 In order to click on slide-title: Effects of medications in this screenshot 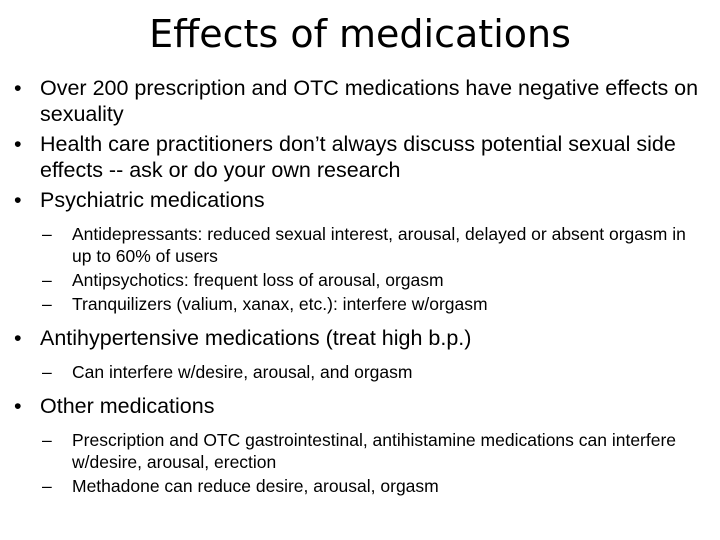, I will do `click(360, 34)`.